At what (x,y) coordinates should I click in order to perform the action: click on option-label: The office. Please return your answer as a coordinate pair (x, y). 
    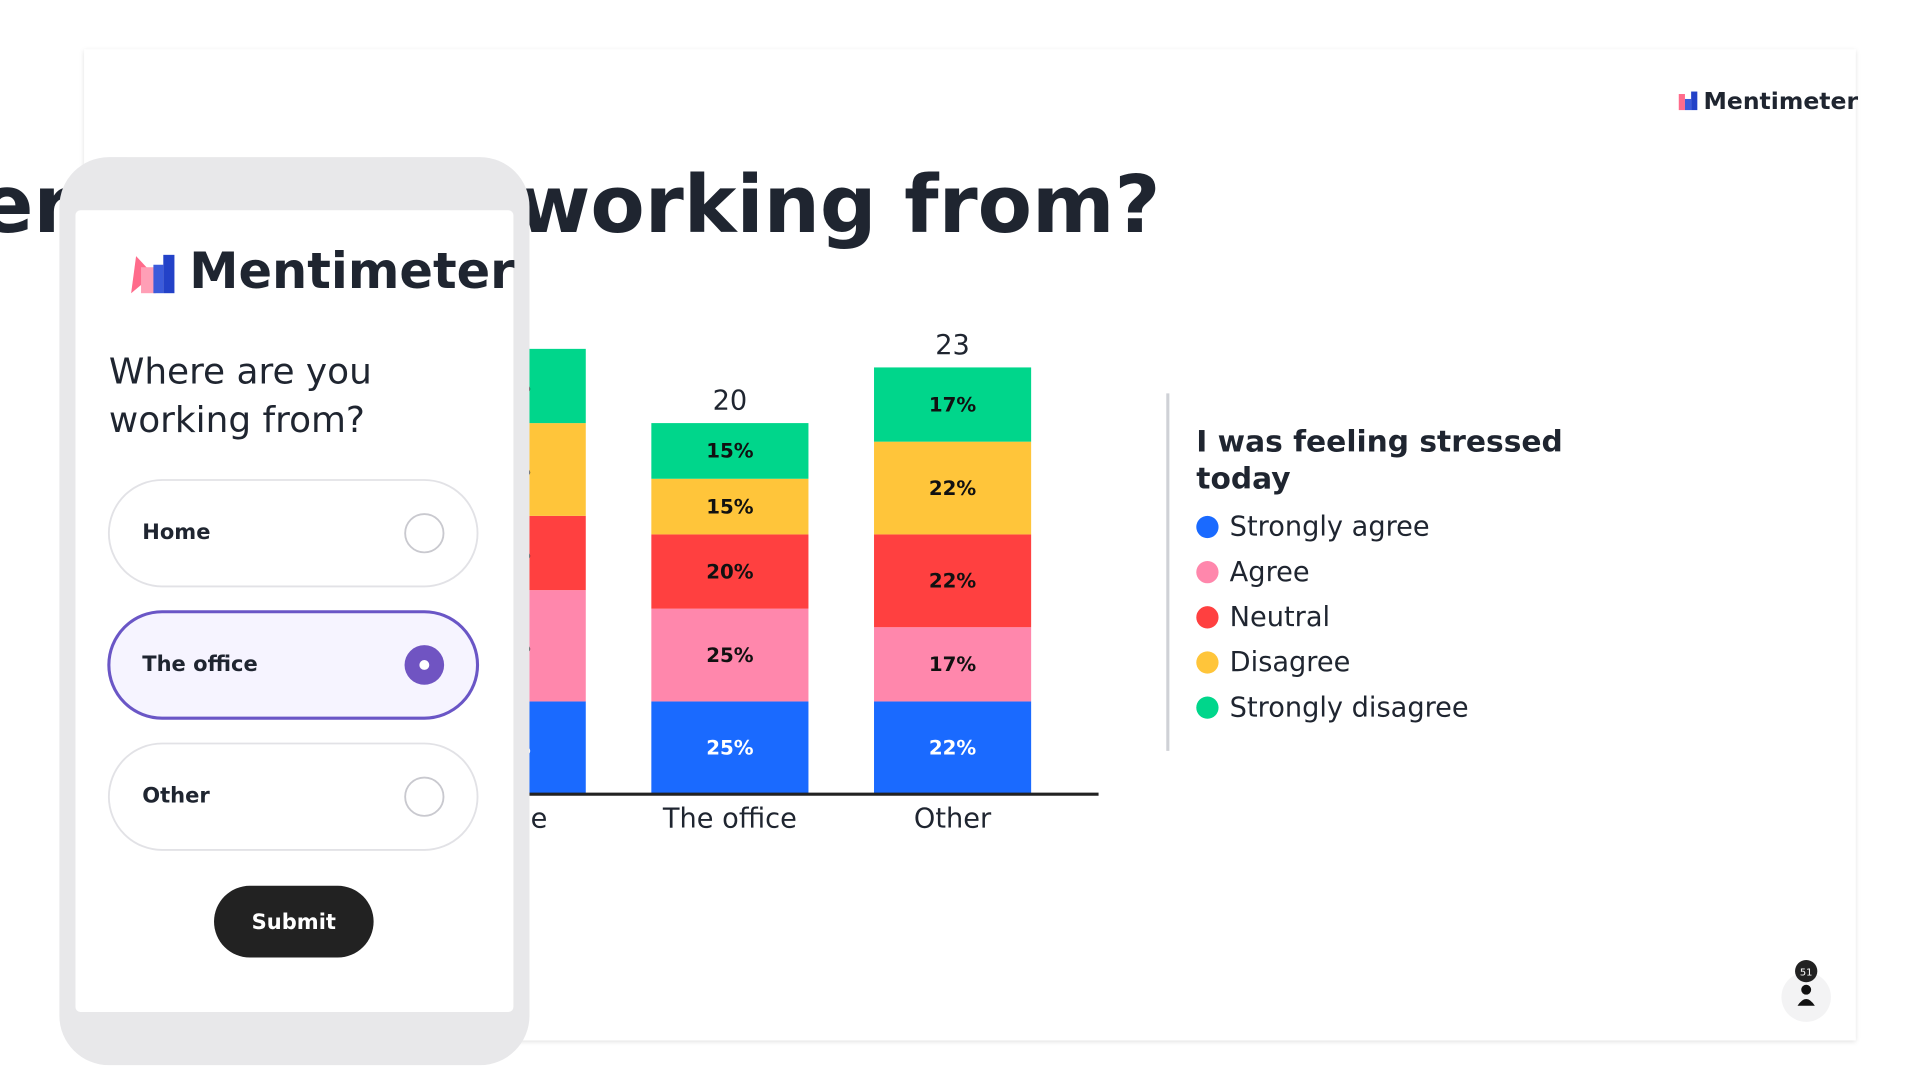
    Looking at the image, I should click on (199, 663).